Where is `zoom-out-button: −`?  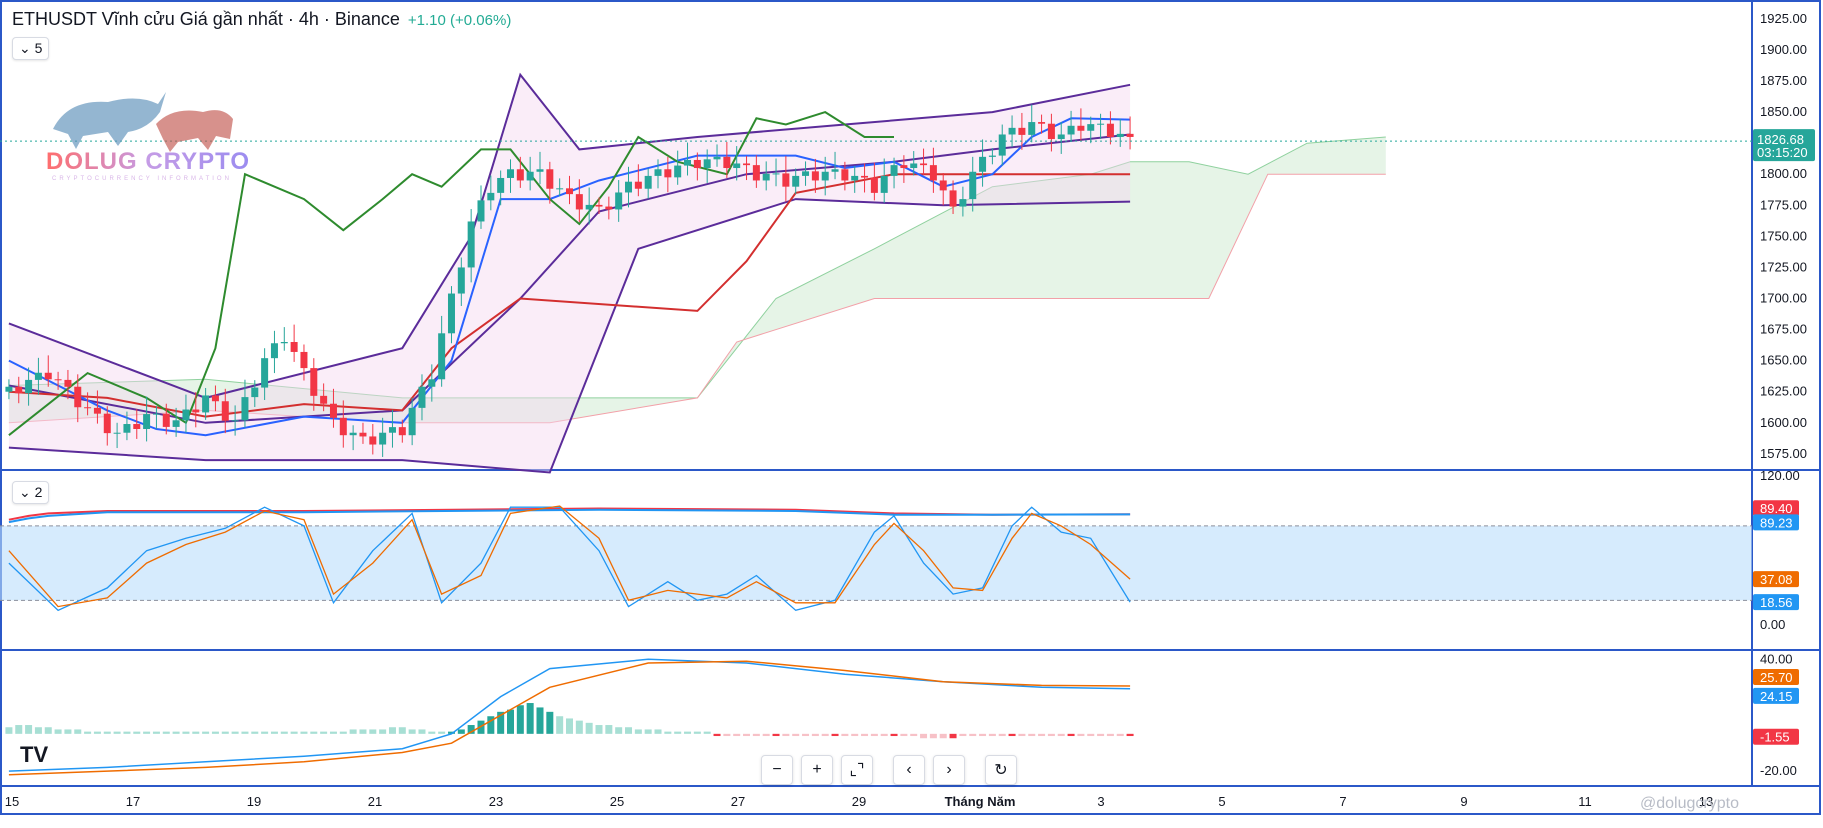 zoom-out-button: − is located at coordinates (777, 770).